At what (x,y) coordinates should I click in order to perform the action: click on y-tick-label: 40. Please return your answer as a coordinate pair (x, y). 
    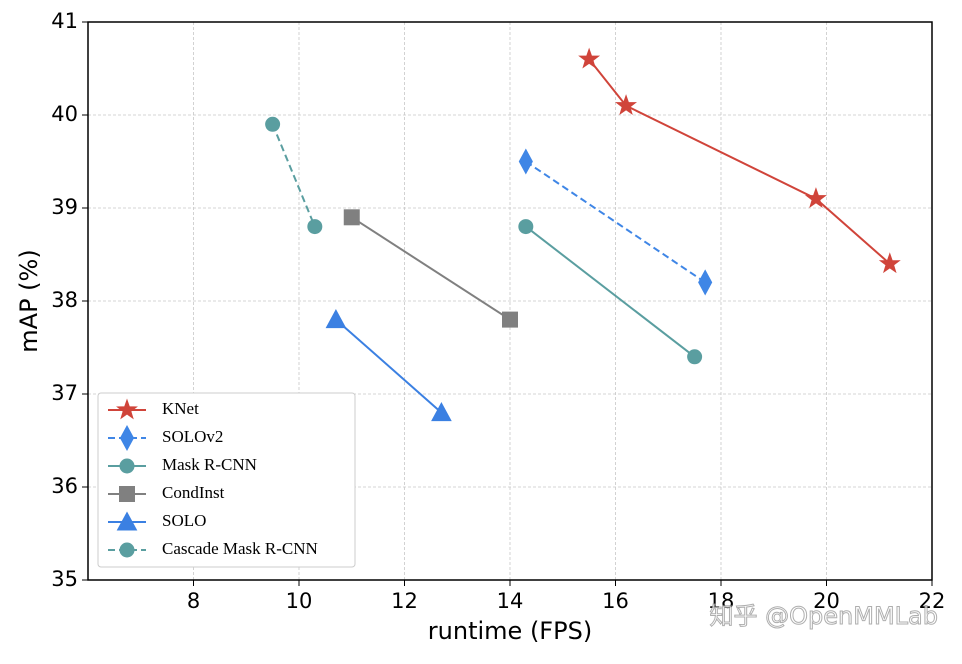
    Looking at the image, I should click on (64, 114).